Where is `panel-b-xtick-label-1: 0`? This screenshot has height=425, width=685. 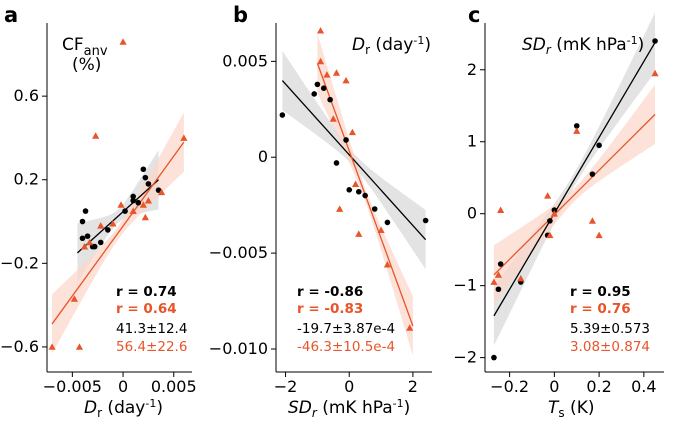
panel-b-xtick-label-1: 0 is located at coordinates (349, 386).